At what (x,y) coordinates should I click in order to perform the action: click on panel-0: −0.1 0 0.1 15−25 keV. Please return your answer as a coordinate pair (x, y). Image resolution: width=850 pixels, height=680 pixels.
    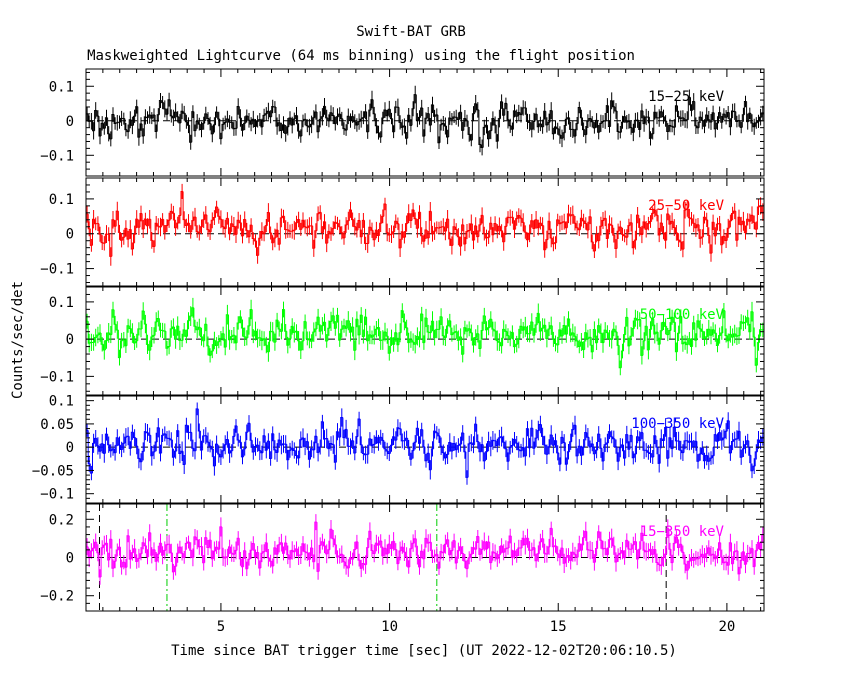
    Looking at the image, I should click on (402, 122).